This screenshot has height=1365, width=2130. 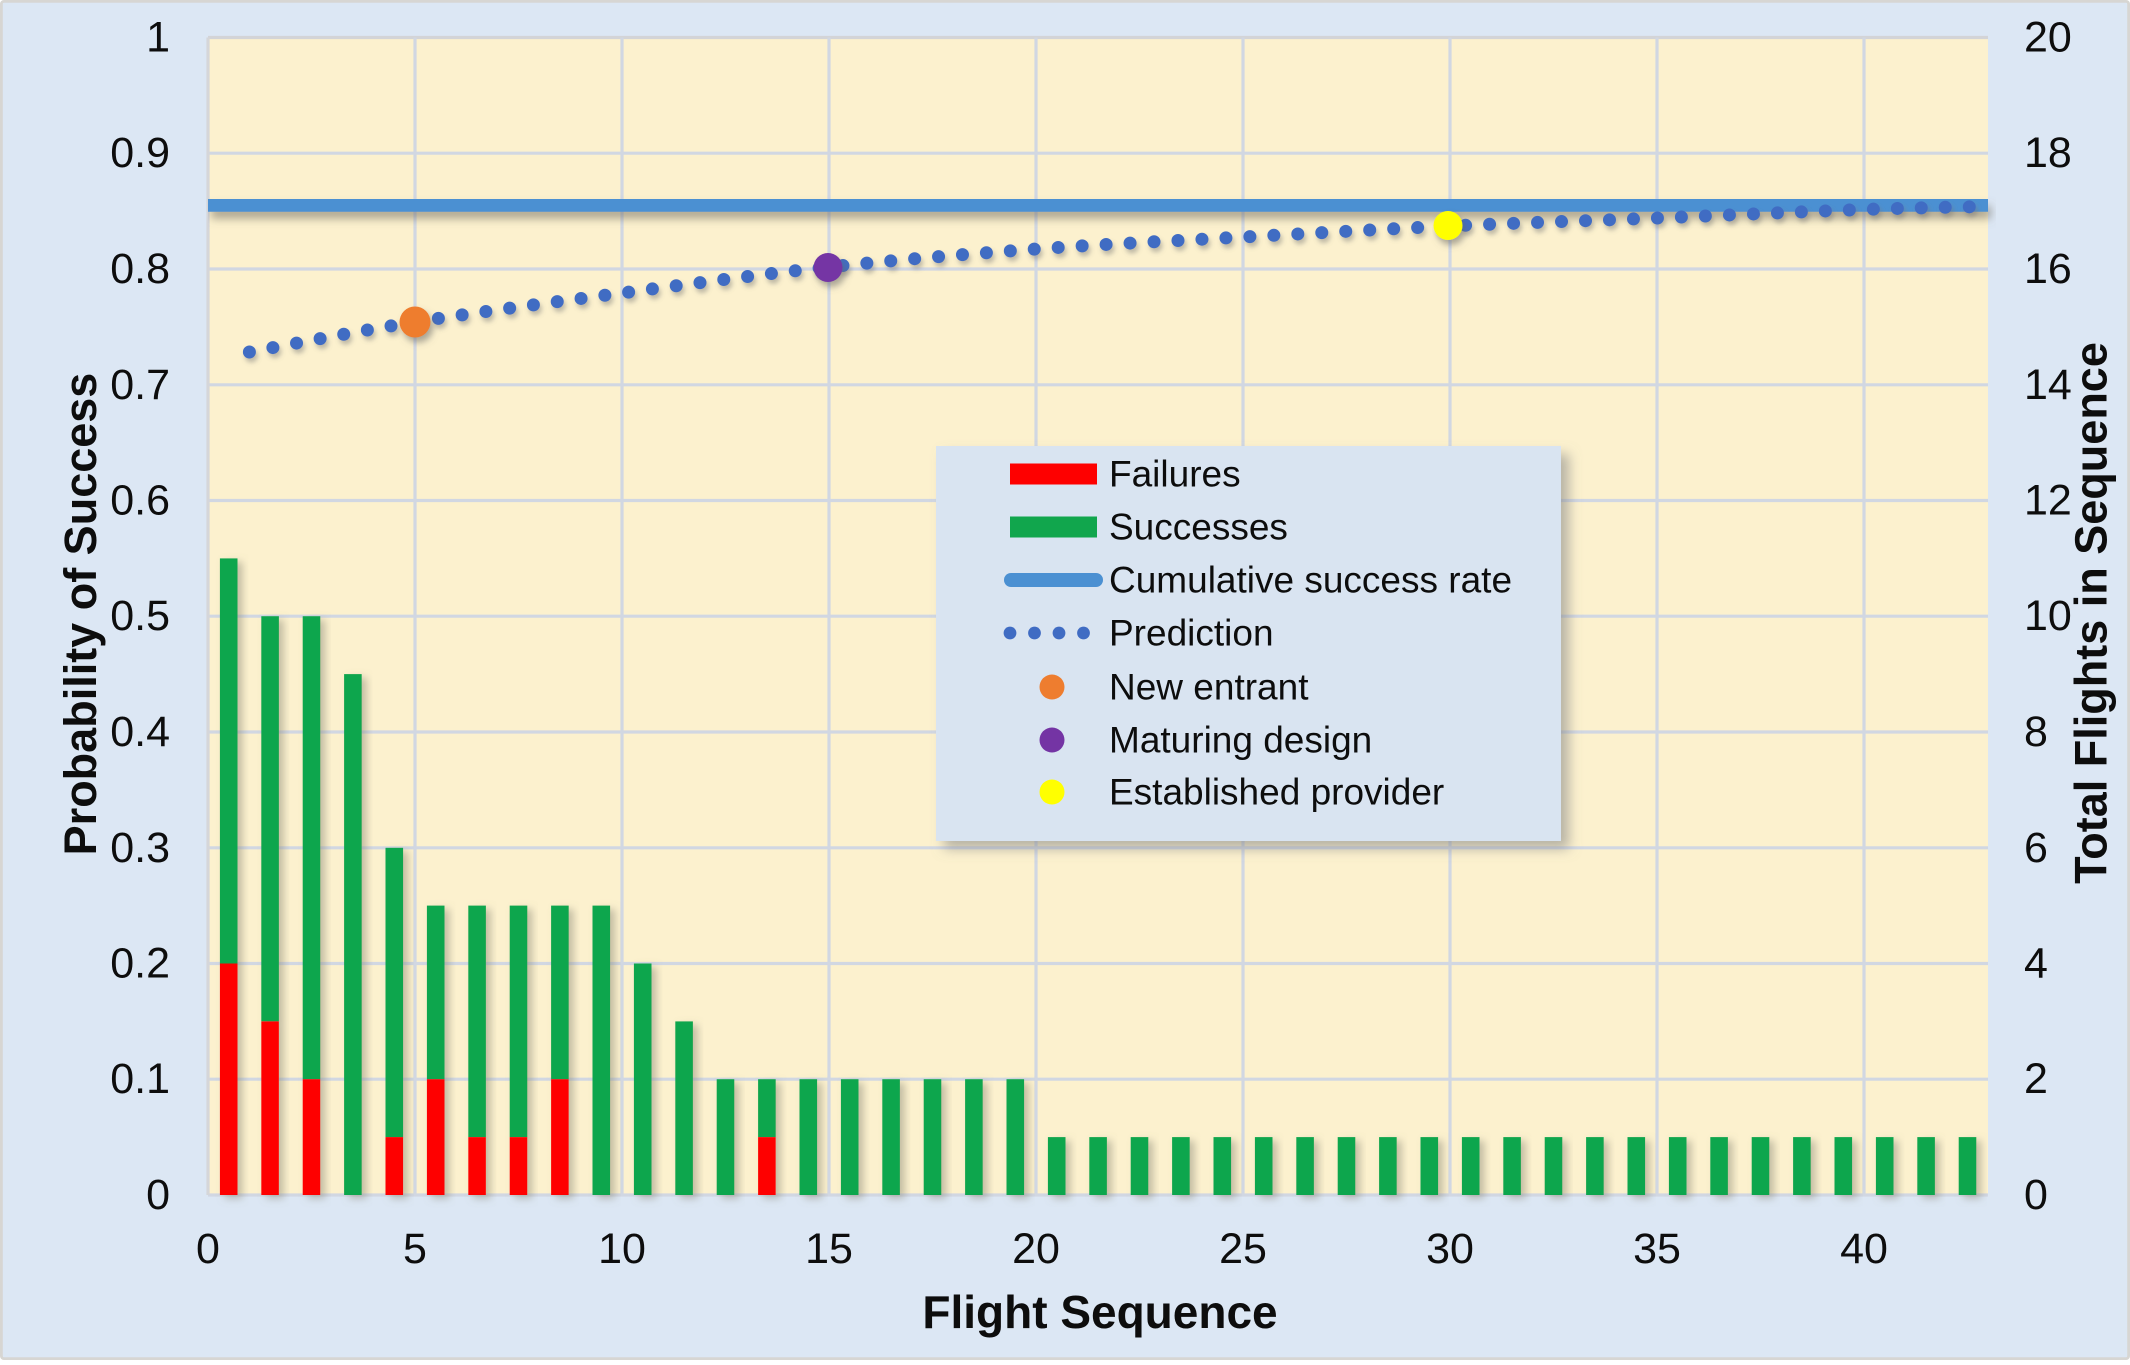 I want to click on svg-text: Cumulative success rate, so click(x=1310, y=580).